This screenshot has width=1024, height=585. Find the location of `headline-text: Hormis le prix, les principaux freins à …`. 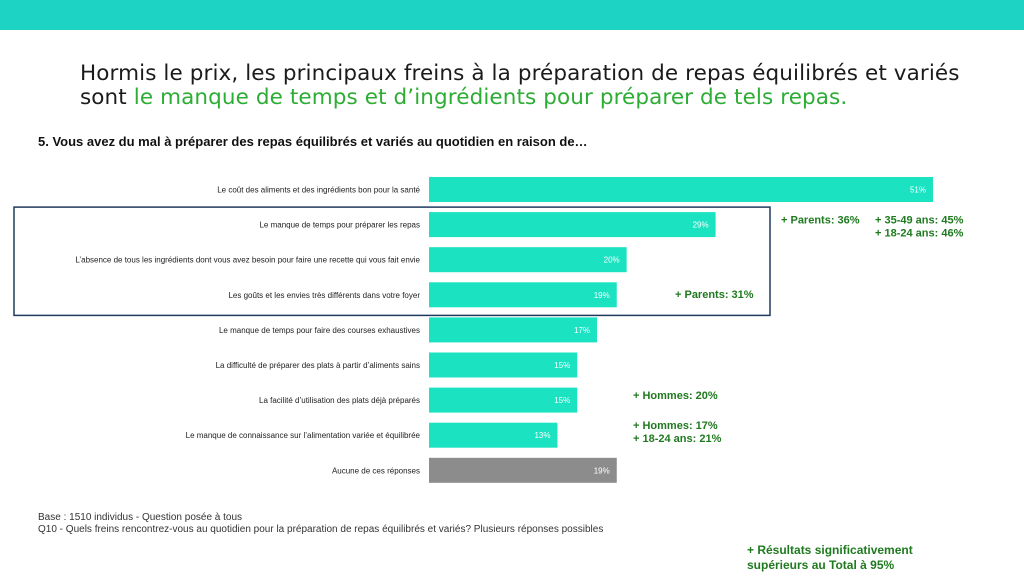

headline-text: Hormis le prix, les principaux freins à … is located at coordinates (520, 85).